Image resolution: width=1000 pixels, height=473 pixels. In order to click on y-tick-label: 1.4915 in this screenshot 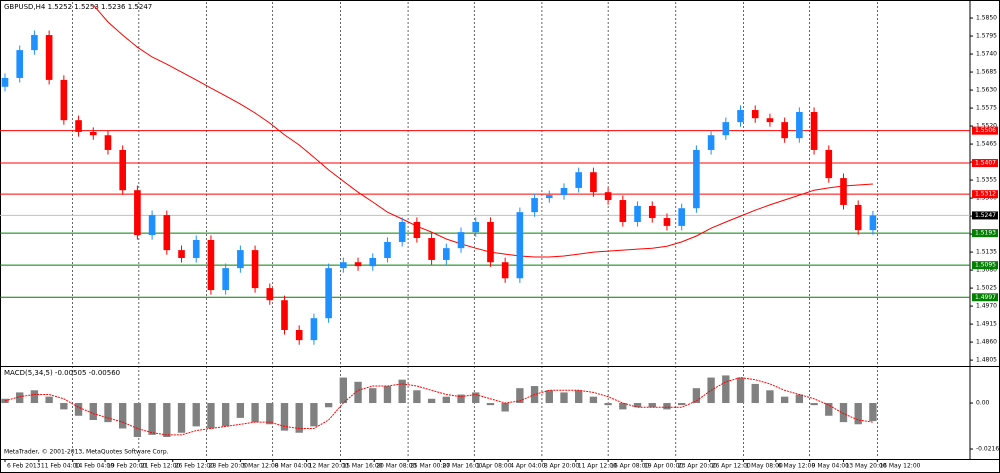, I will do `click(986, 324)`.